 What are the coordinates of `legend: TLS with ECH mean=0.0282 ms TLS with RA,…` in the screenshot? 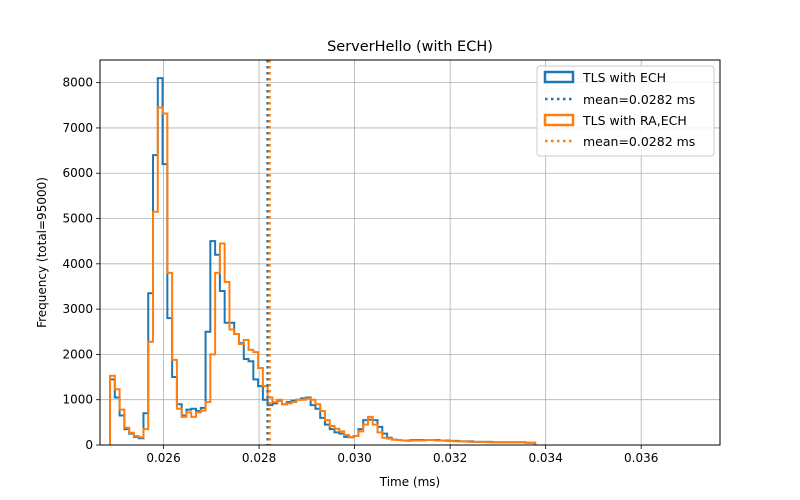 It's located at (625, 111).